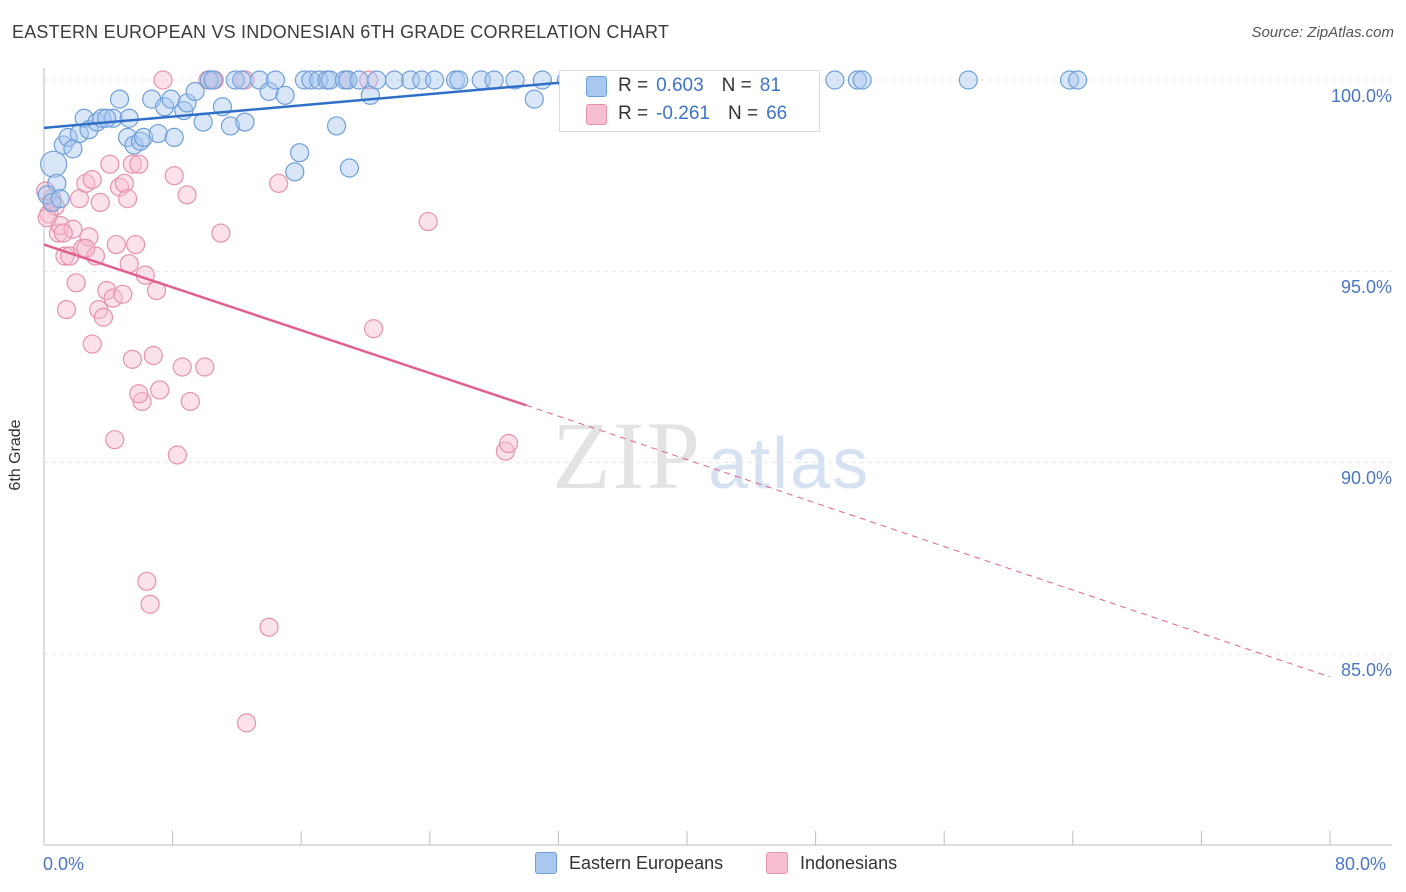  Describe the element at coordinates (1366, 670) in the screenshot. I see `y-tick-label-85: 85.0%` at that location.